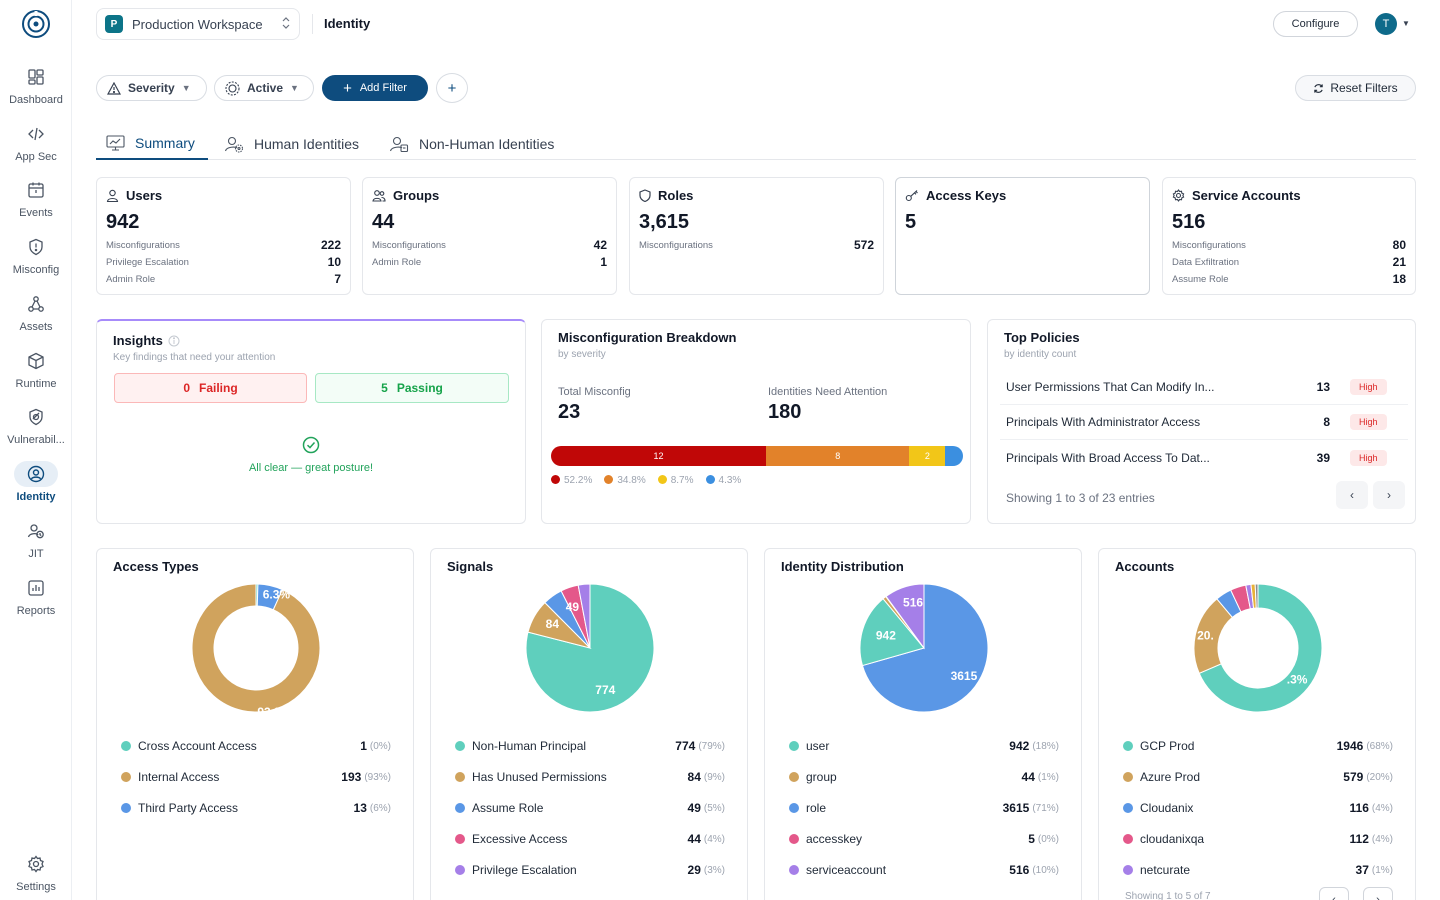 The width and height of the screenshot is (1440, 900). Describe the element at coordinates (590, 777) in the screenshot. I see `legend-row: Has Unused Permissions 84 (9%)` at that location.